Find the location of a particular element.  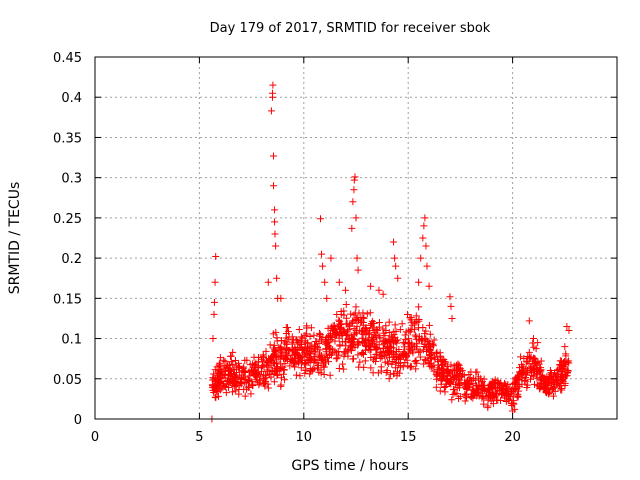

y-tick-label: 0.2 is located at coordinates (71, 259).